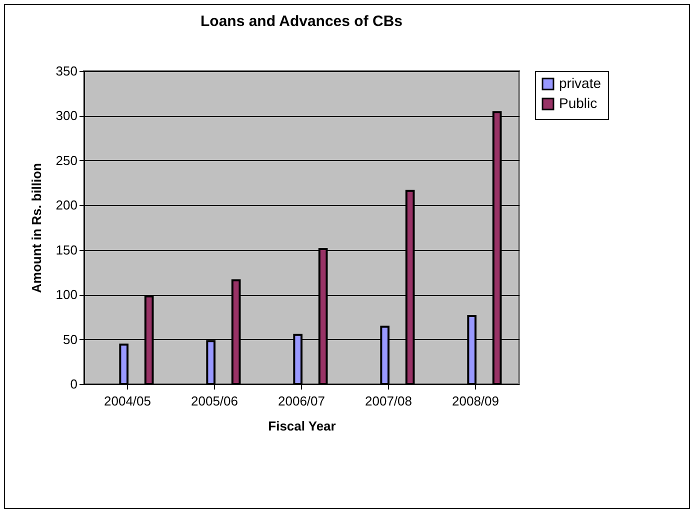 The height and width of the screenshot is (515, 696). Describe the element at coordinates (580, 83) in the screenshot. I see `legend-label: private` at that location.